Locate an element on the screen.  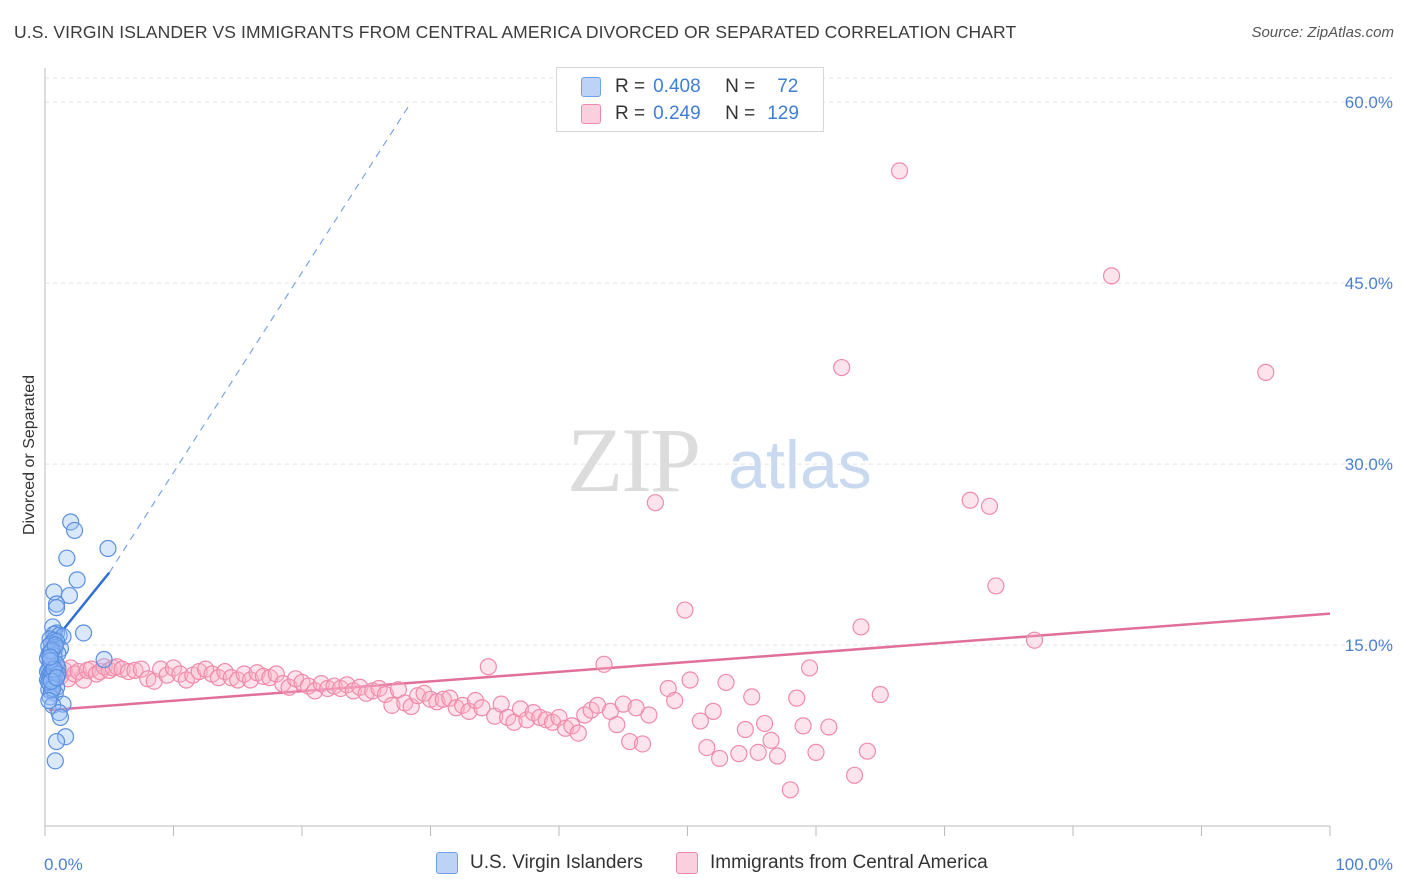
bottom-legend-label: U.S. Virgin Islanders is located at coordinates (556, 862).